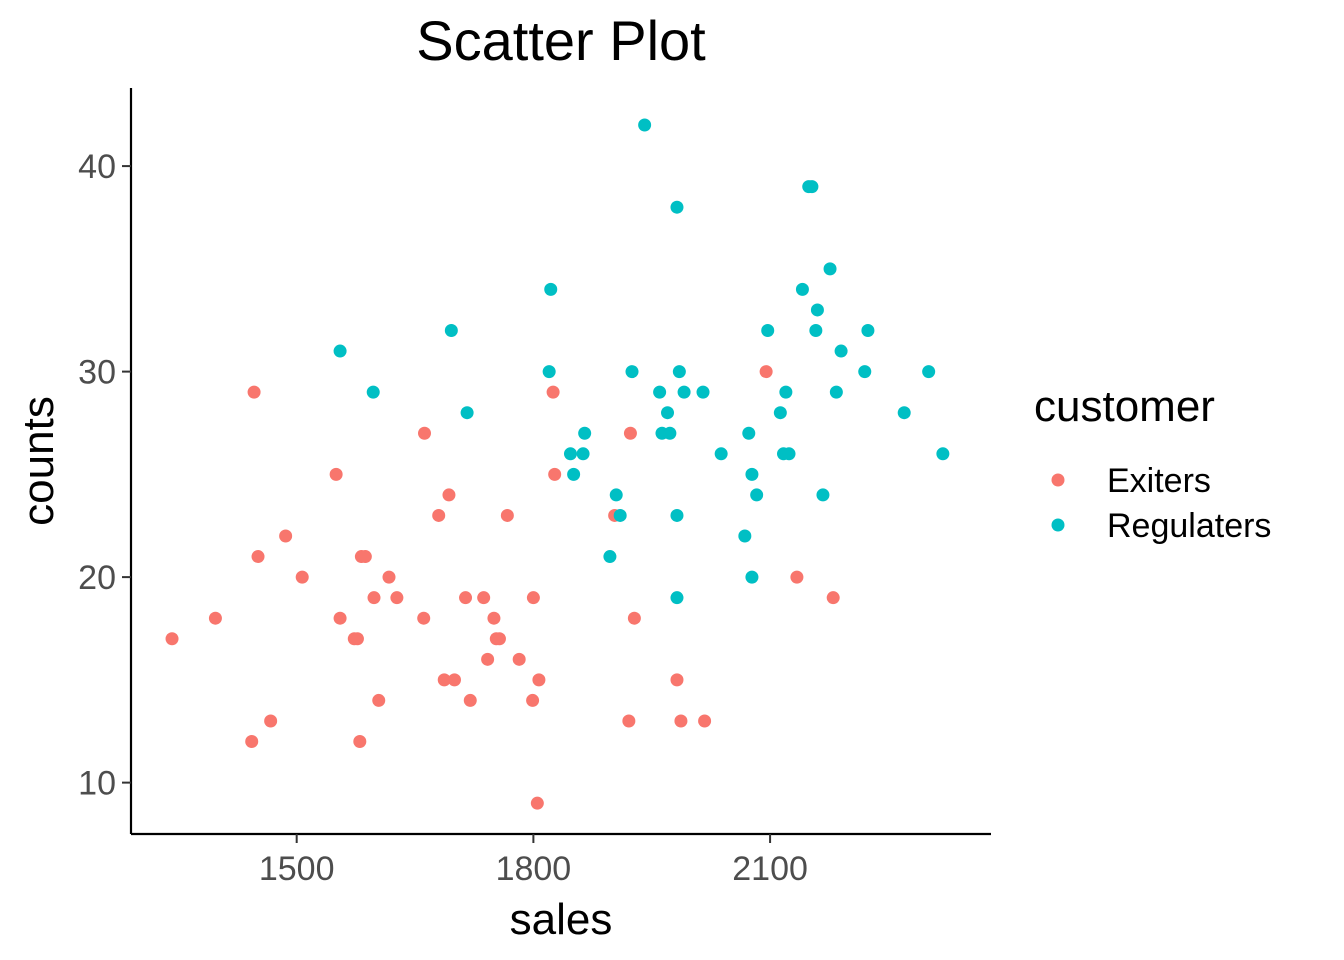  What do you see at coordinates (97, 784) in the screenshot?
I see `y-tick-label: 10` at bounding box center [97, 784].